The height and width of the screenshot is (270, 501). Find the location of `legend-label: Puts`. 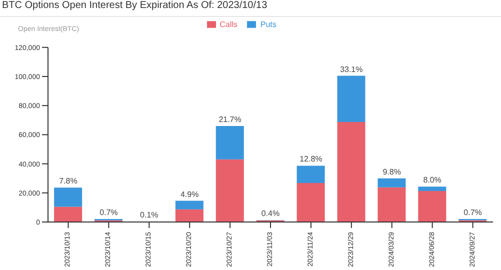

legend-label: Puts is located at coordinates (268, 24).